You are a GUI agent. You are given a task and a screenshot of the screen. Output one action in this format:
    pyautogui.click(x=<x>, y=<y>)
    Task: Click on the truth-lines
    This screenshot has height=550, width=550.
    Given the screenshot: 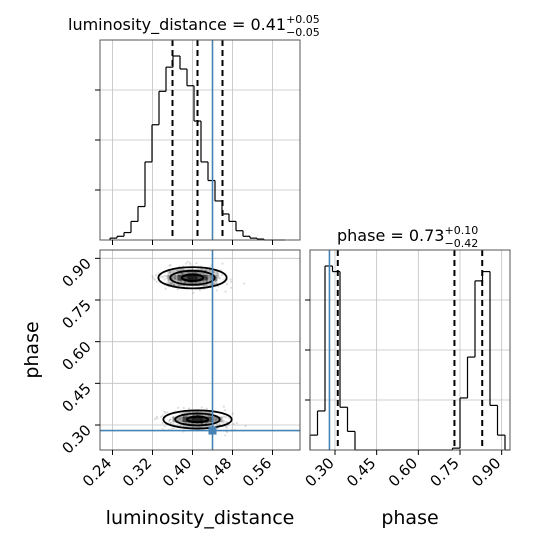 What is the action you would take?
    pyautogui.click(x=200, y=350)
    